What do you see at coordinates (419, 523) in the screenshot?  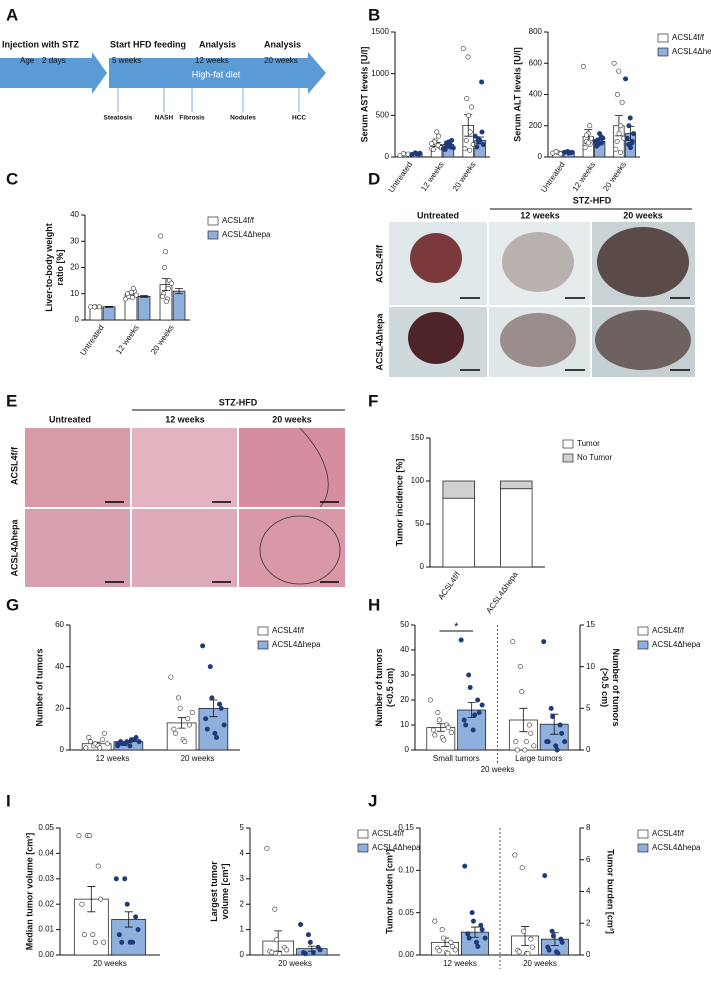 I see `tick-label: 50` at bounding box center [419, 523].